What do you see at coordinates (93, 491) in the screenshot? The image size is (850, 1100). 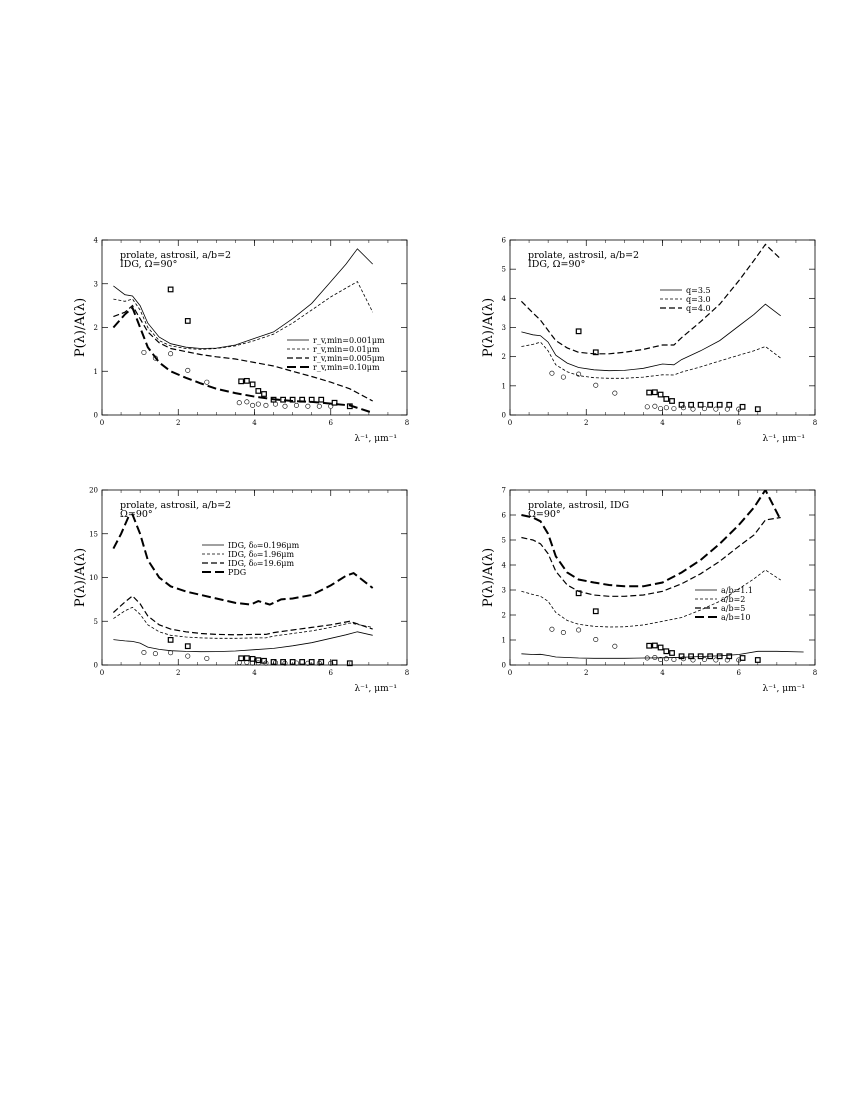 I see `y-tick-label: 20` at bounding box center [93, 491].